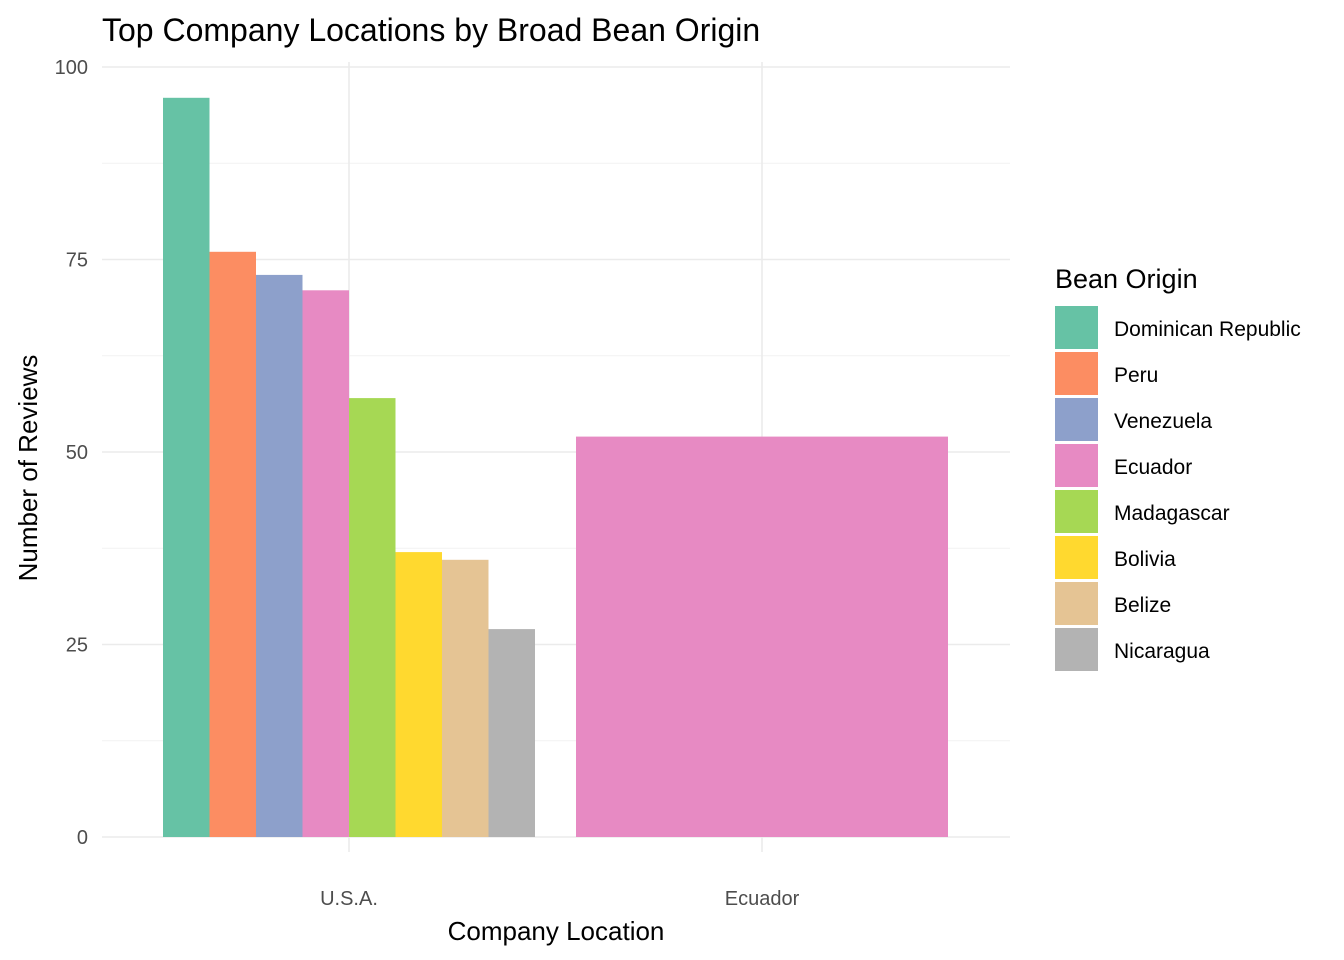 This screenshot has height=960, width=1344. Describe the element at coordinates (82, 838) in the screenshot. I see `y-tick-label: 0` at that location.